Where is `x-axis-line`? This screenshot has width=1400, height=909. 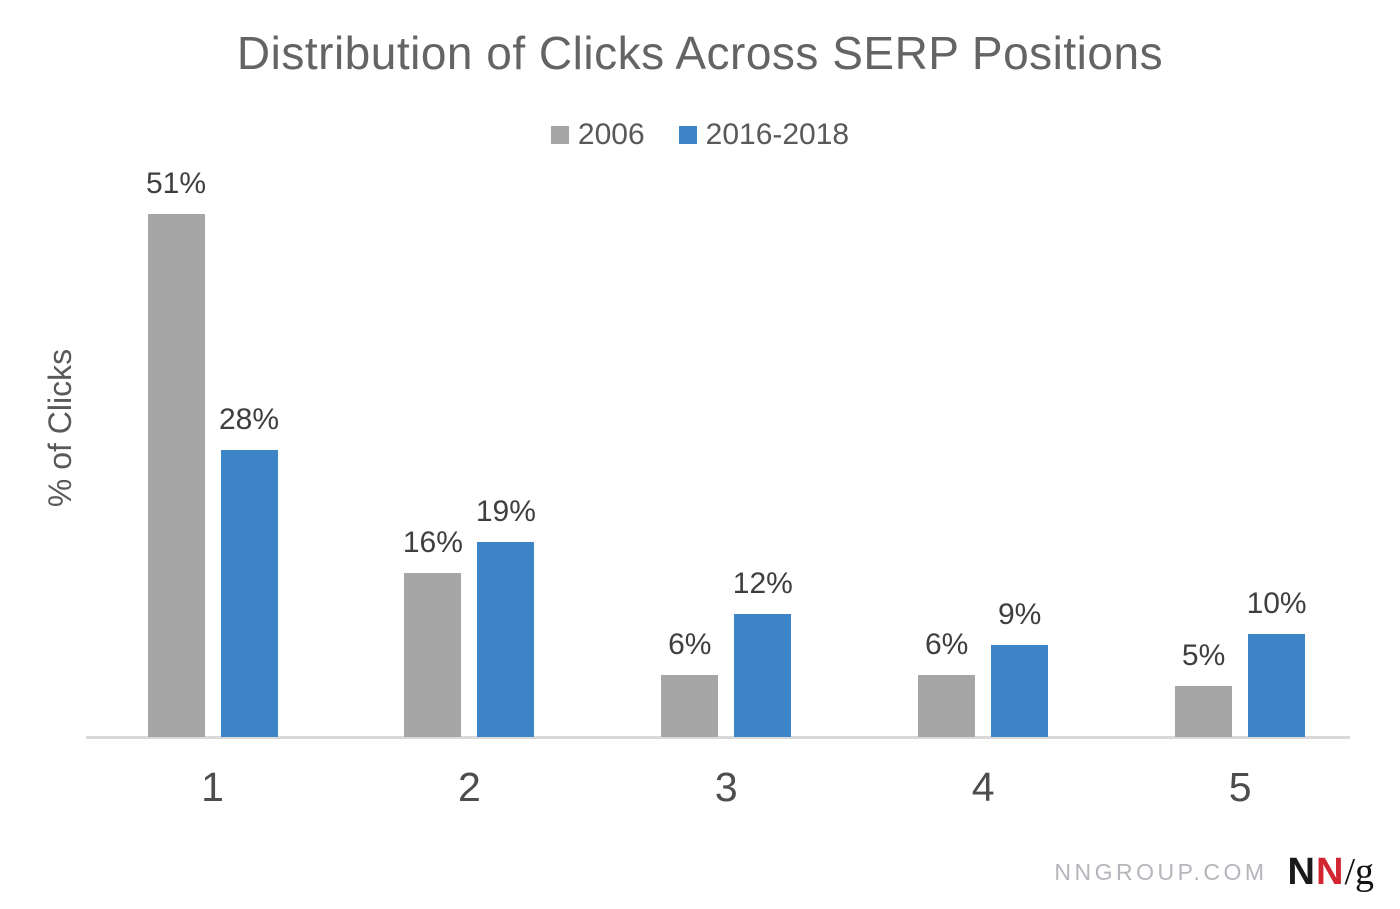
x-axis-line is located at coordinates (718, 737).